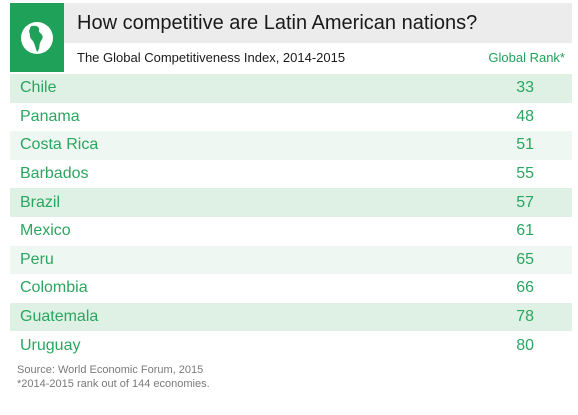  What do you see at coordinates (291, 317) in the screenshot?
I see `table-row: Guatemala 78` at bounding box center [291, 317].